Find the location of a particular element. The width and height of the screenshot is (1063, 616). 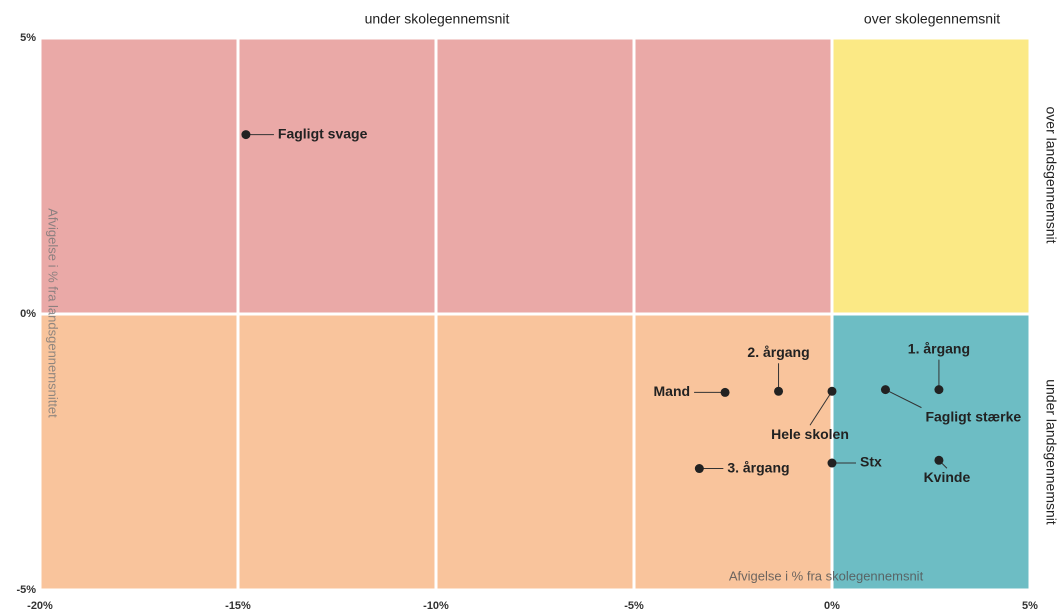

quadrant-label: over skolegennemsnit is located at coordinates (932, 19).